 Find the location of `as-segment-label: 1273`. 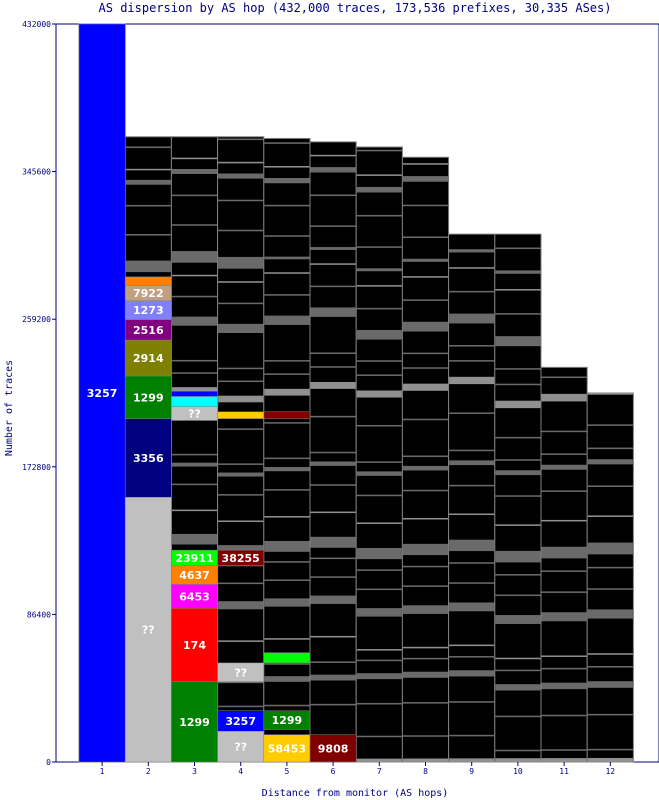

as-segment-label: 1273 is located at coordinates (148, 310).